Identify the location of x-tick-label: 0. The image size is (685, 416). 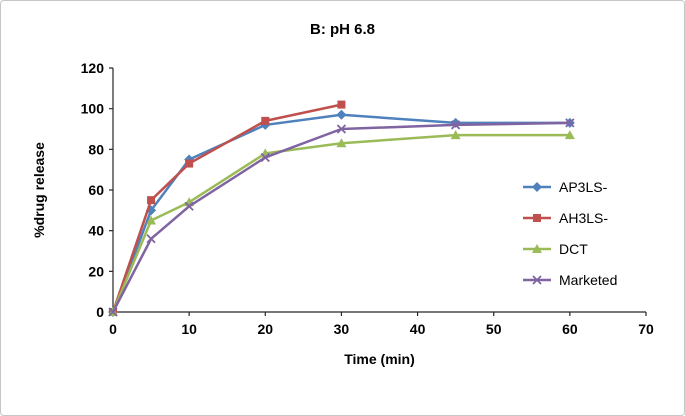
(113, 329).